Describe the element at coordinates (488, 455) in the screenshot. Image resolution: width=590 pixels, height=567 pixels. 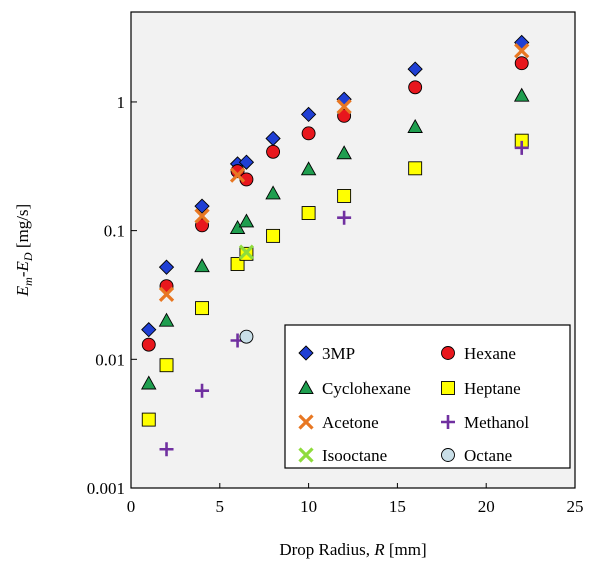
I see `legend-label-octane: Octane` at that location.